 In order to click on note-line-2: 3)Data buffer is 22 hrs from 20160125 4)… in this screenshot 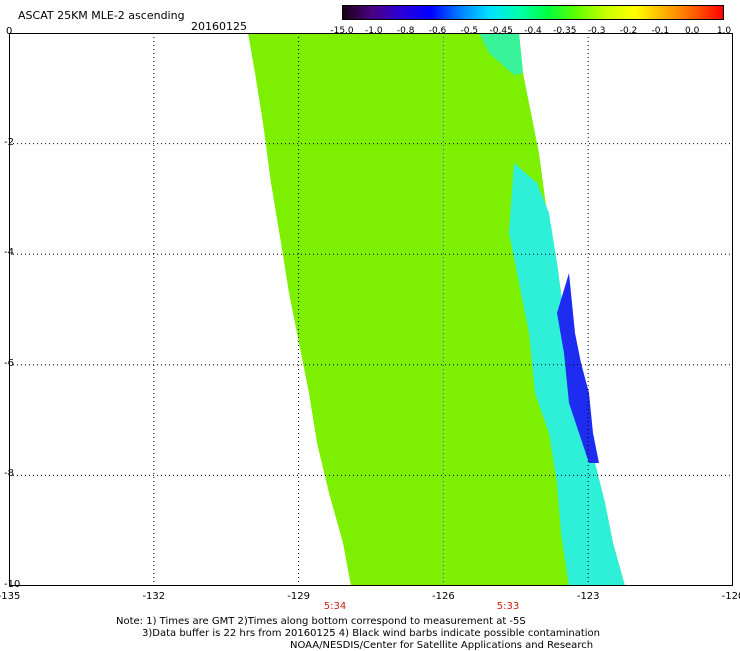, I will do `click(371, 633)`.